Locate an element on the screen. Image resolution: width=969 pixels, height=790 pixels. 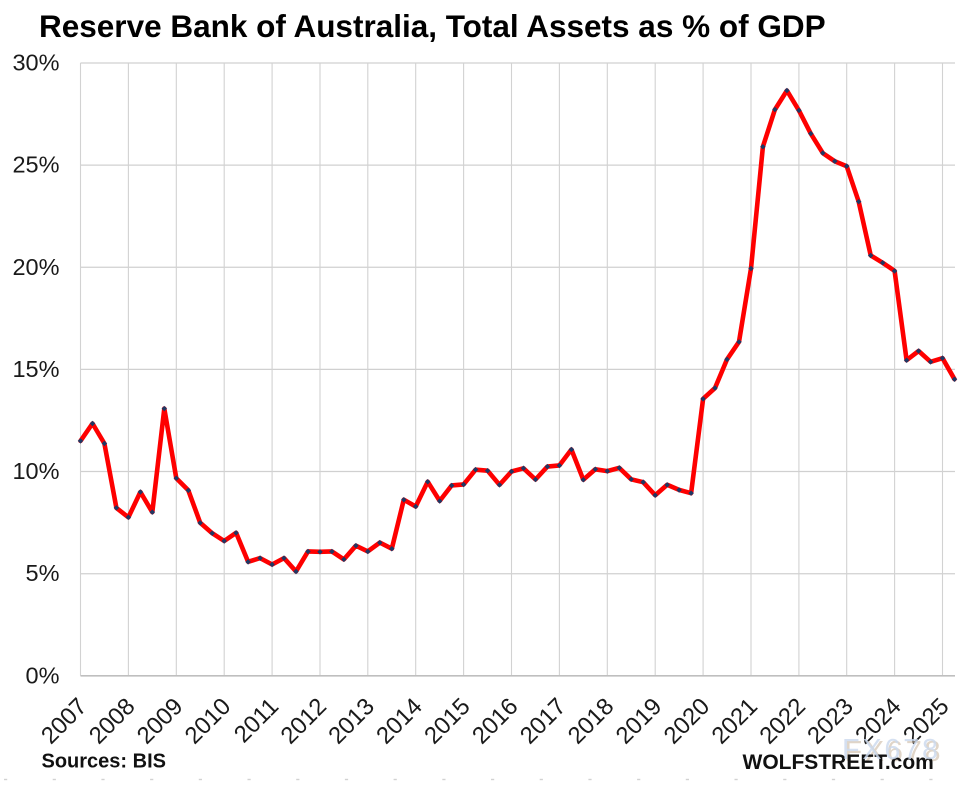
svg-text: 5% is located at coordinates (43, 573).